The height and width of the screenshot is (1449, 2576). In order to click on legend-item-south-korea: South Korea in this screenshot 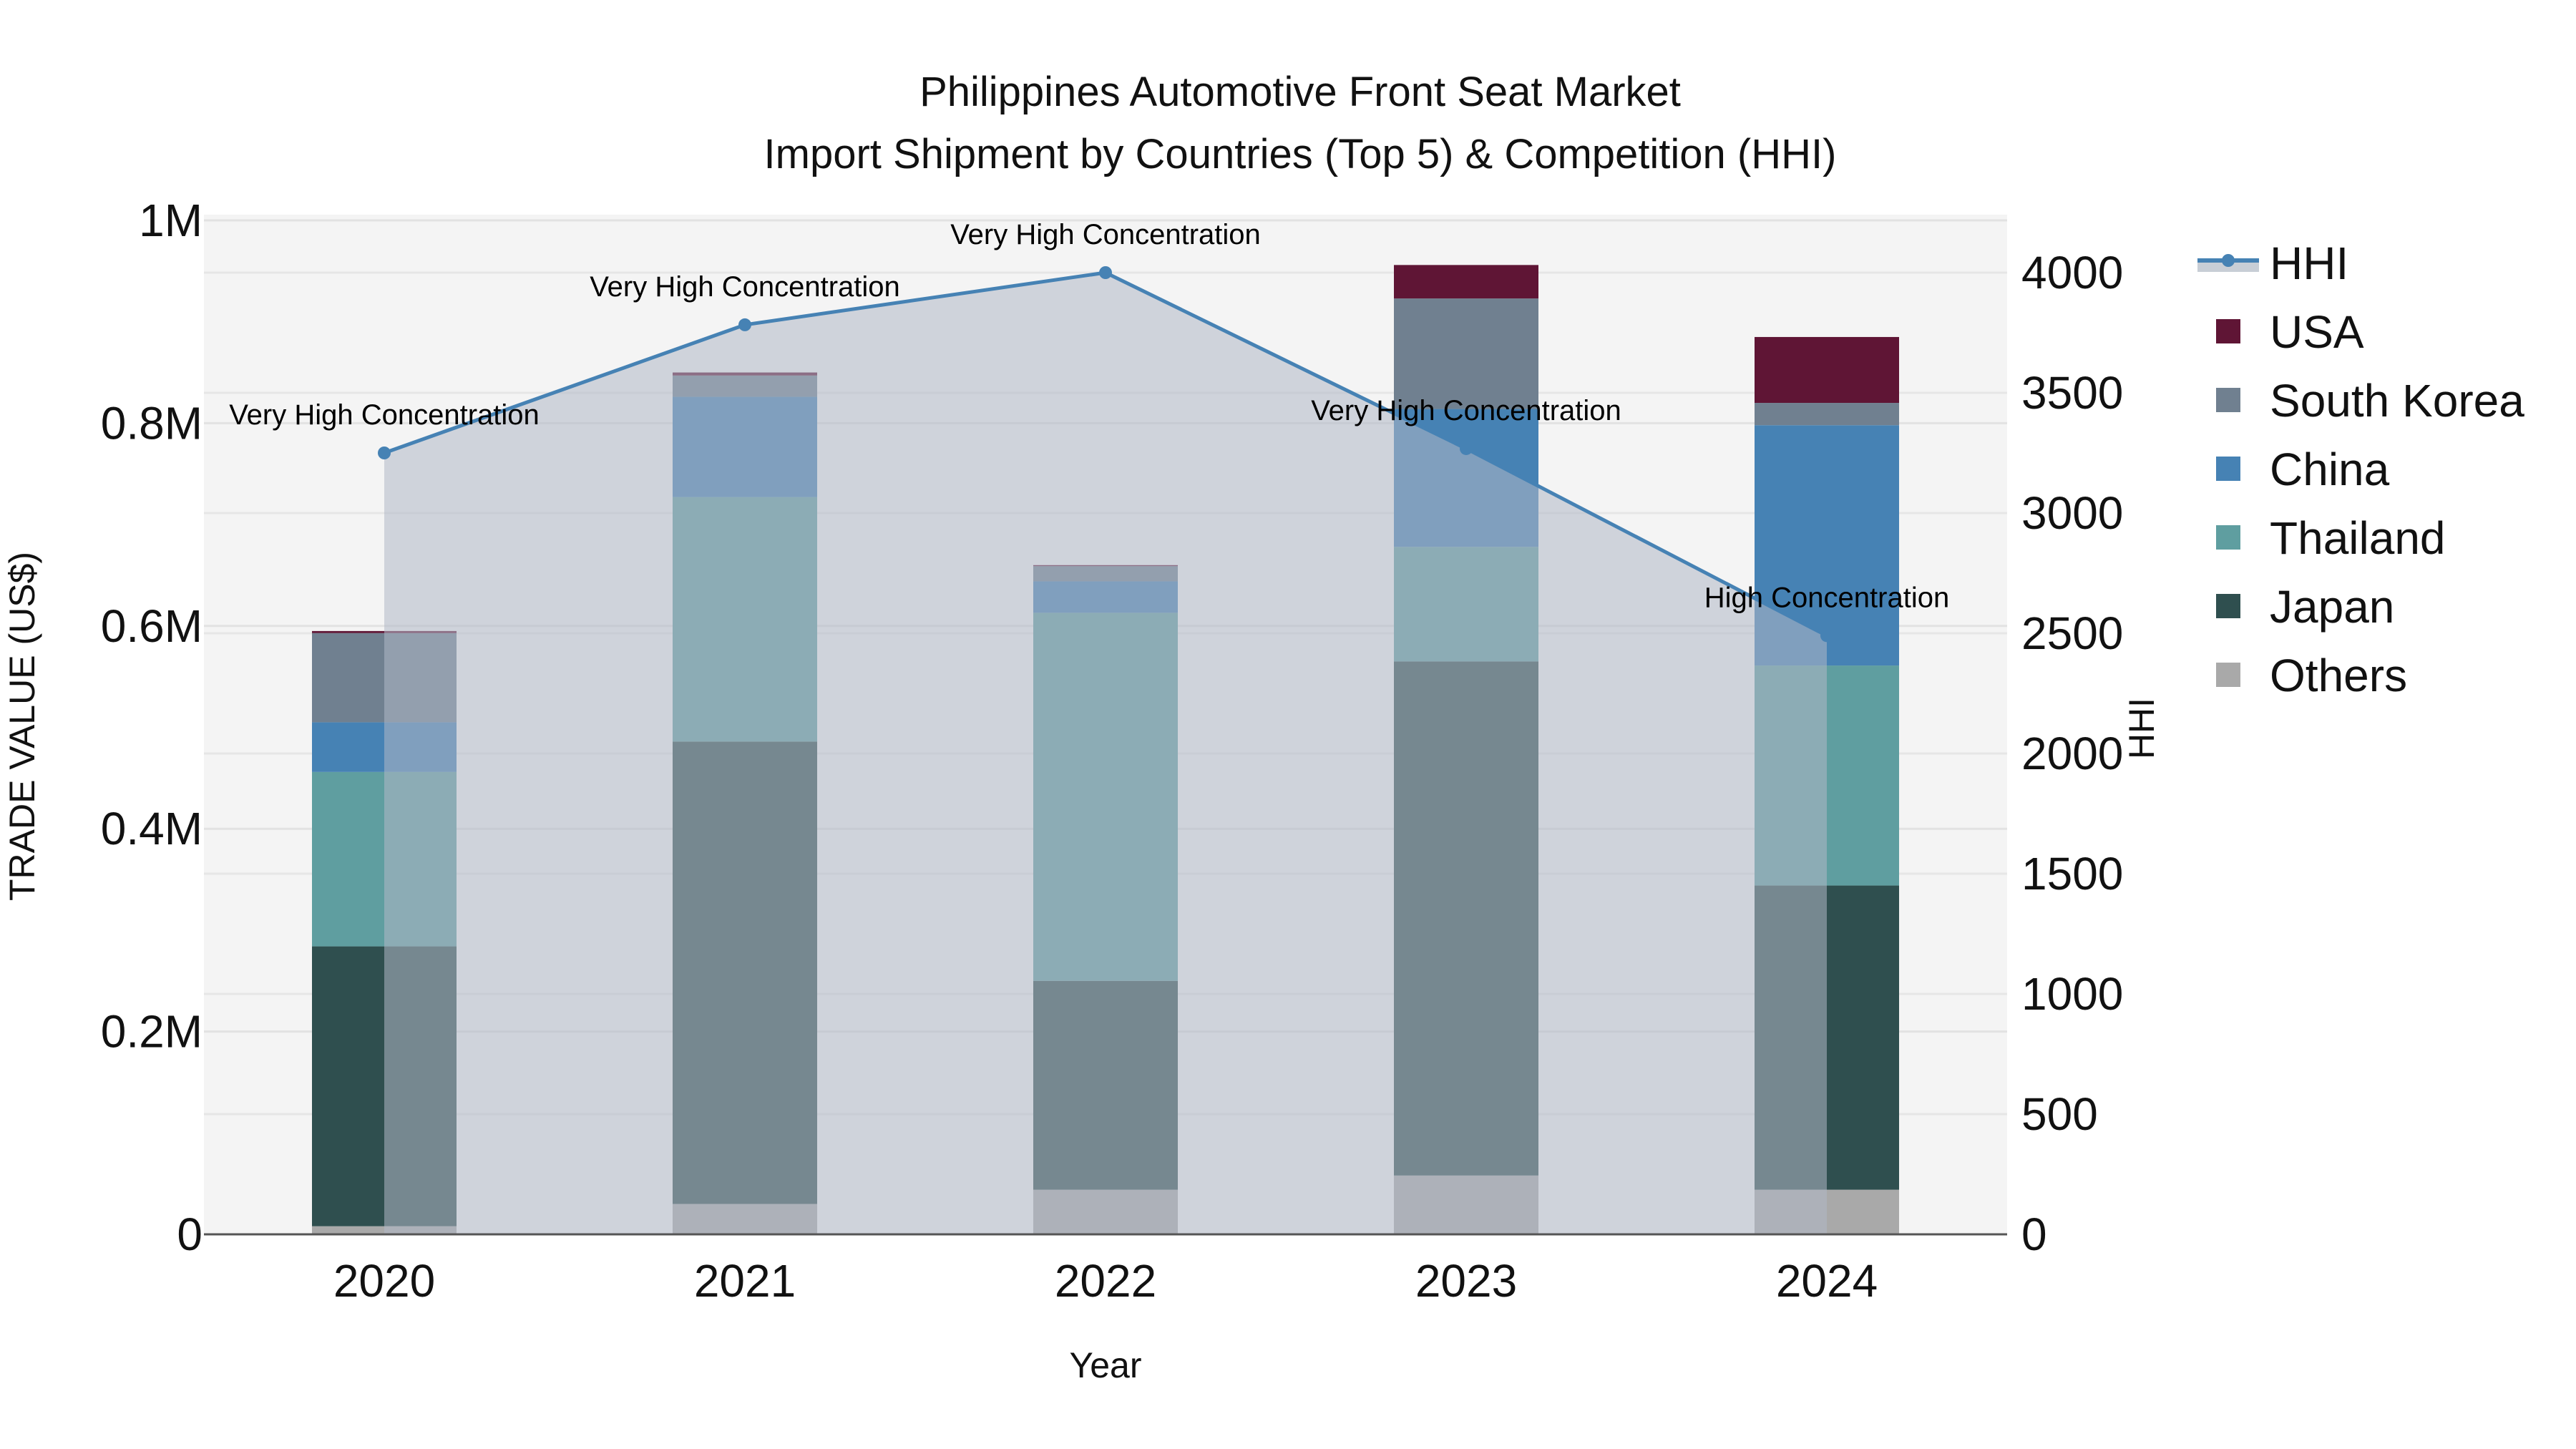, I will do `click(2370, 400)`.